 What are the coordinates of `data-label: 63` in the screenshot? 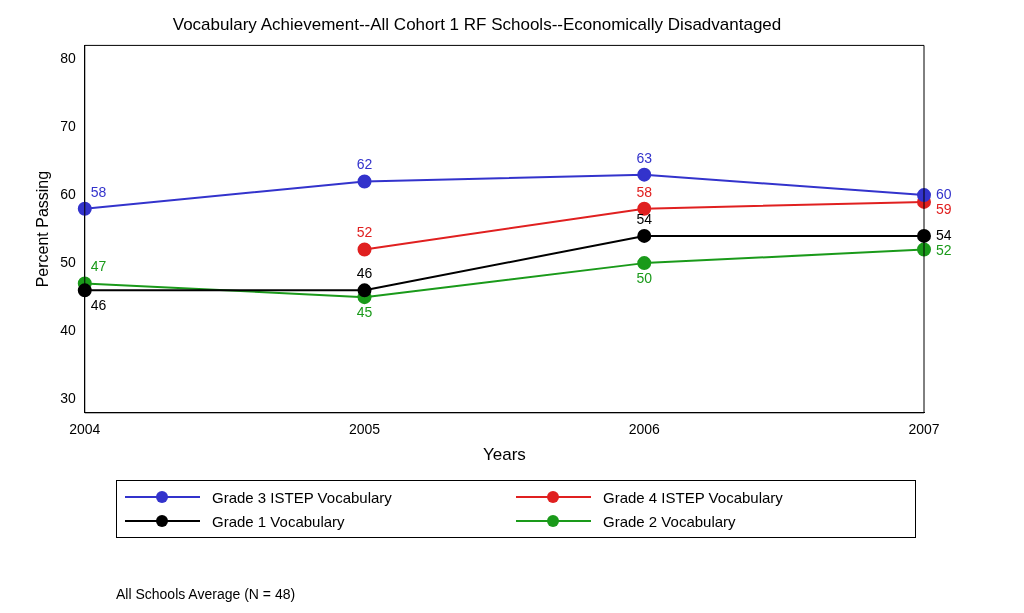 It's located at (644, 157).